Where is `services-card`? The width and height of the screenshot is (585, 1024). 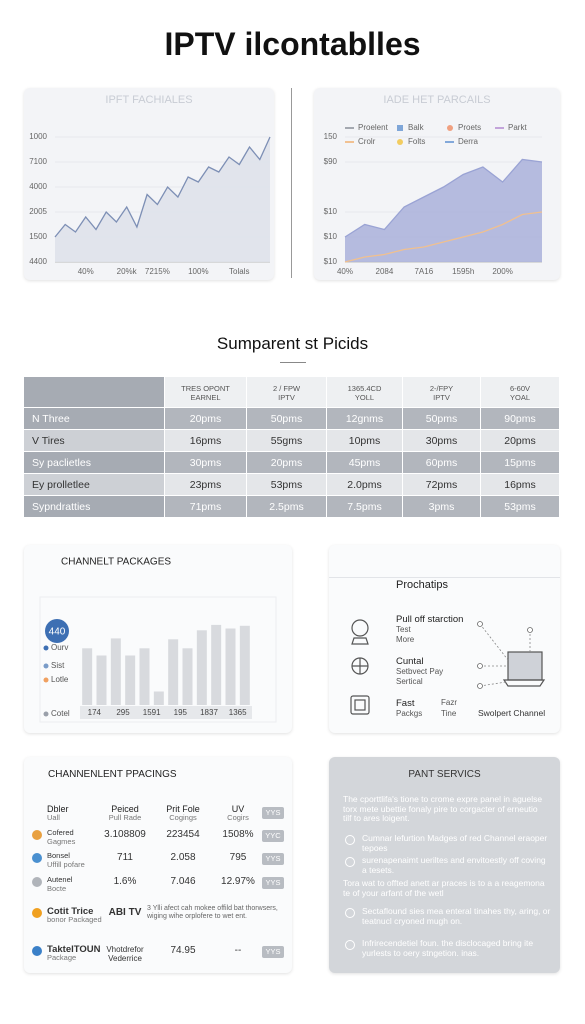
services-card is located at coordinates (444, 865).